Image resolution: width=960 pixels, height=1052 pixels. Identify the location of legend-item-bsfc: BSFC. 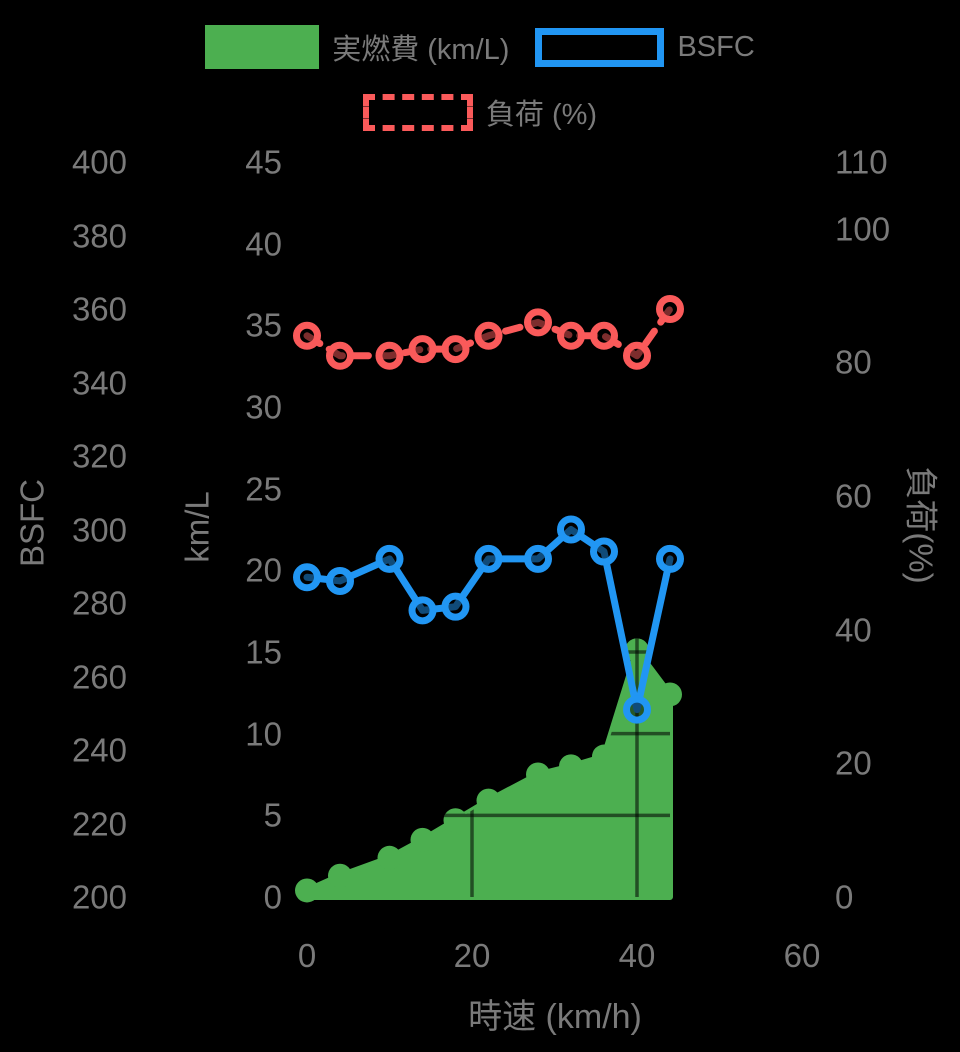
(645, 47).